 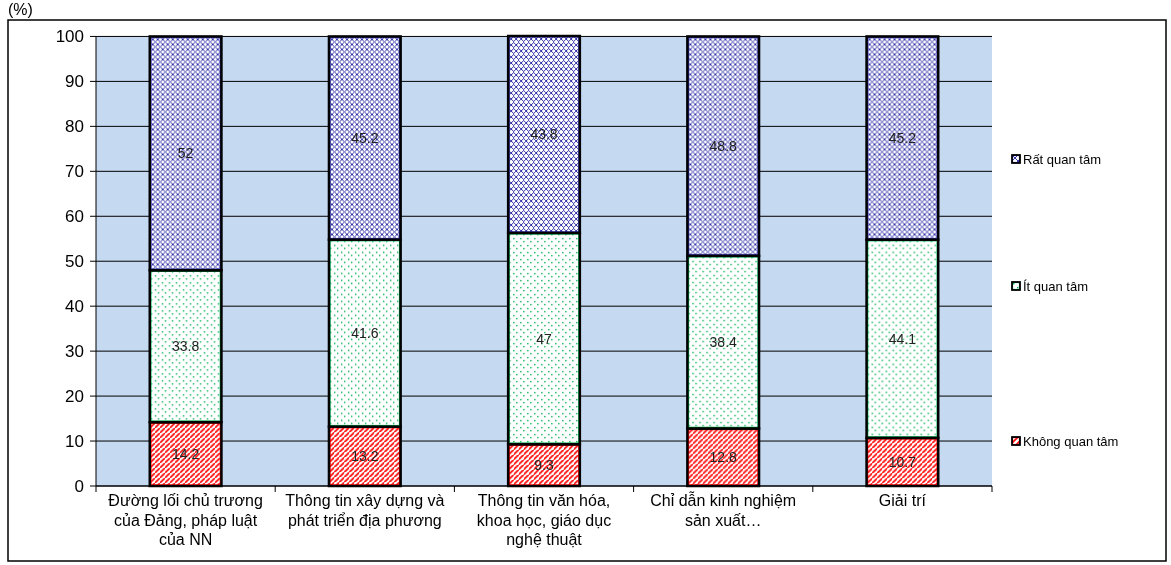 What do you see at coordinates (365, 510) in the screenshot?
I see `x-tick-label: Thông tin xây dựng và phát triển địa phương` at bounding box center [365, 510].